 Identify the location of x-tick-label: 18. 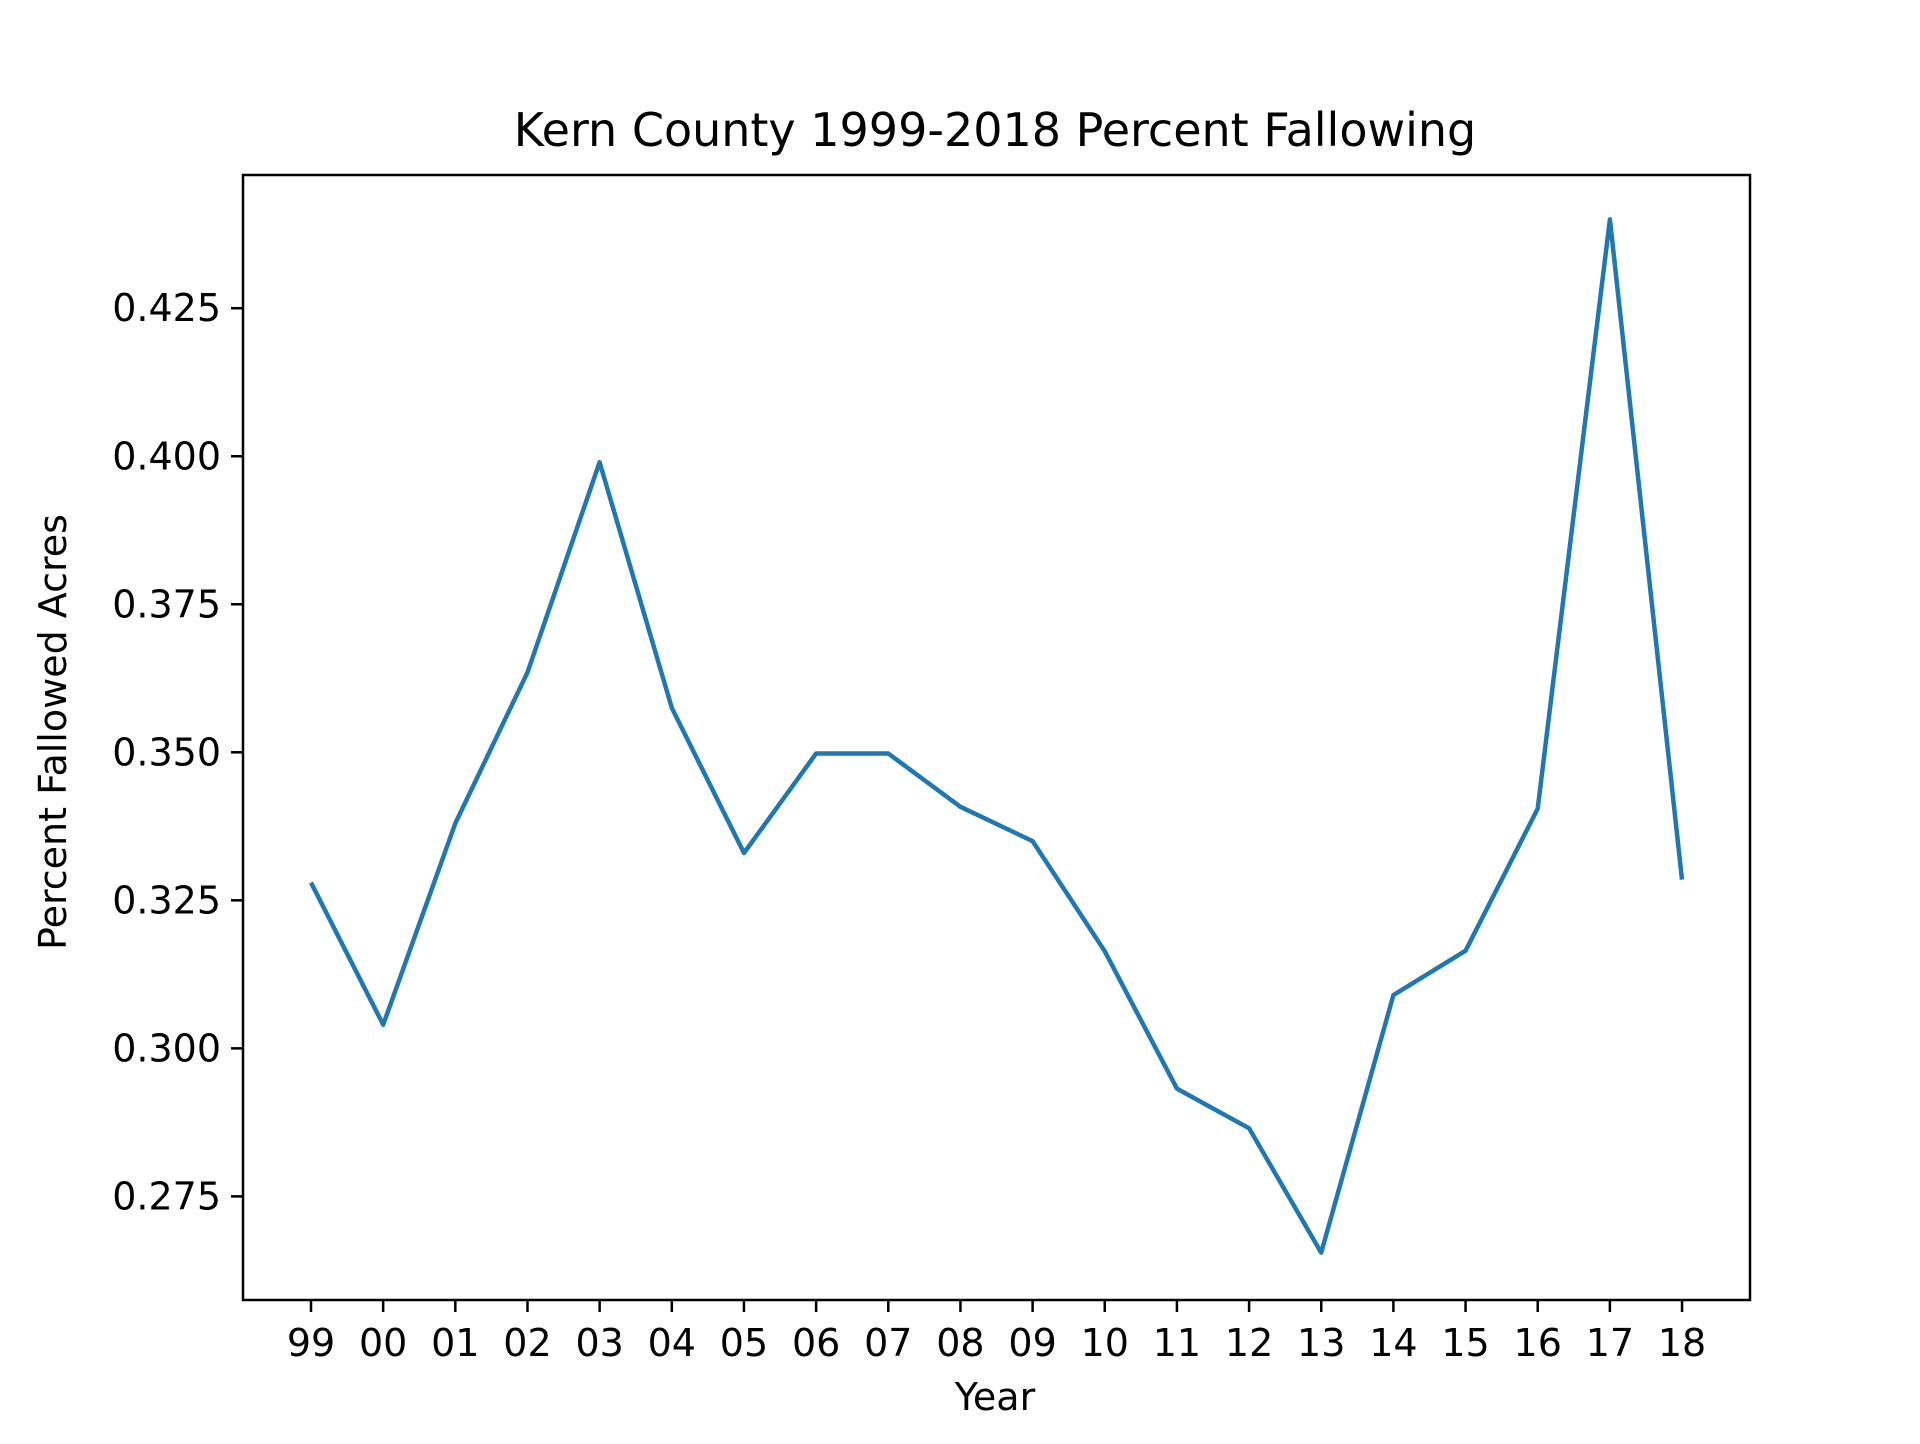
(1682, 1343).